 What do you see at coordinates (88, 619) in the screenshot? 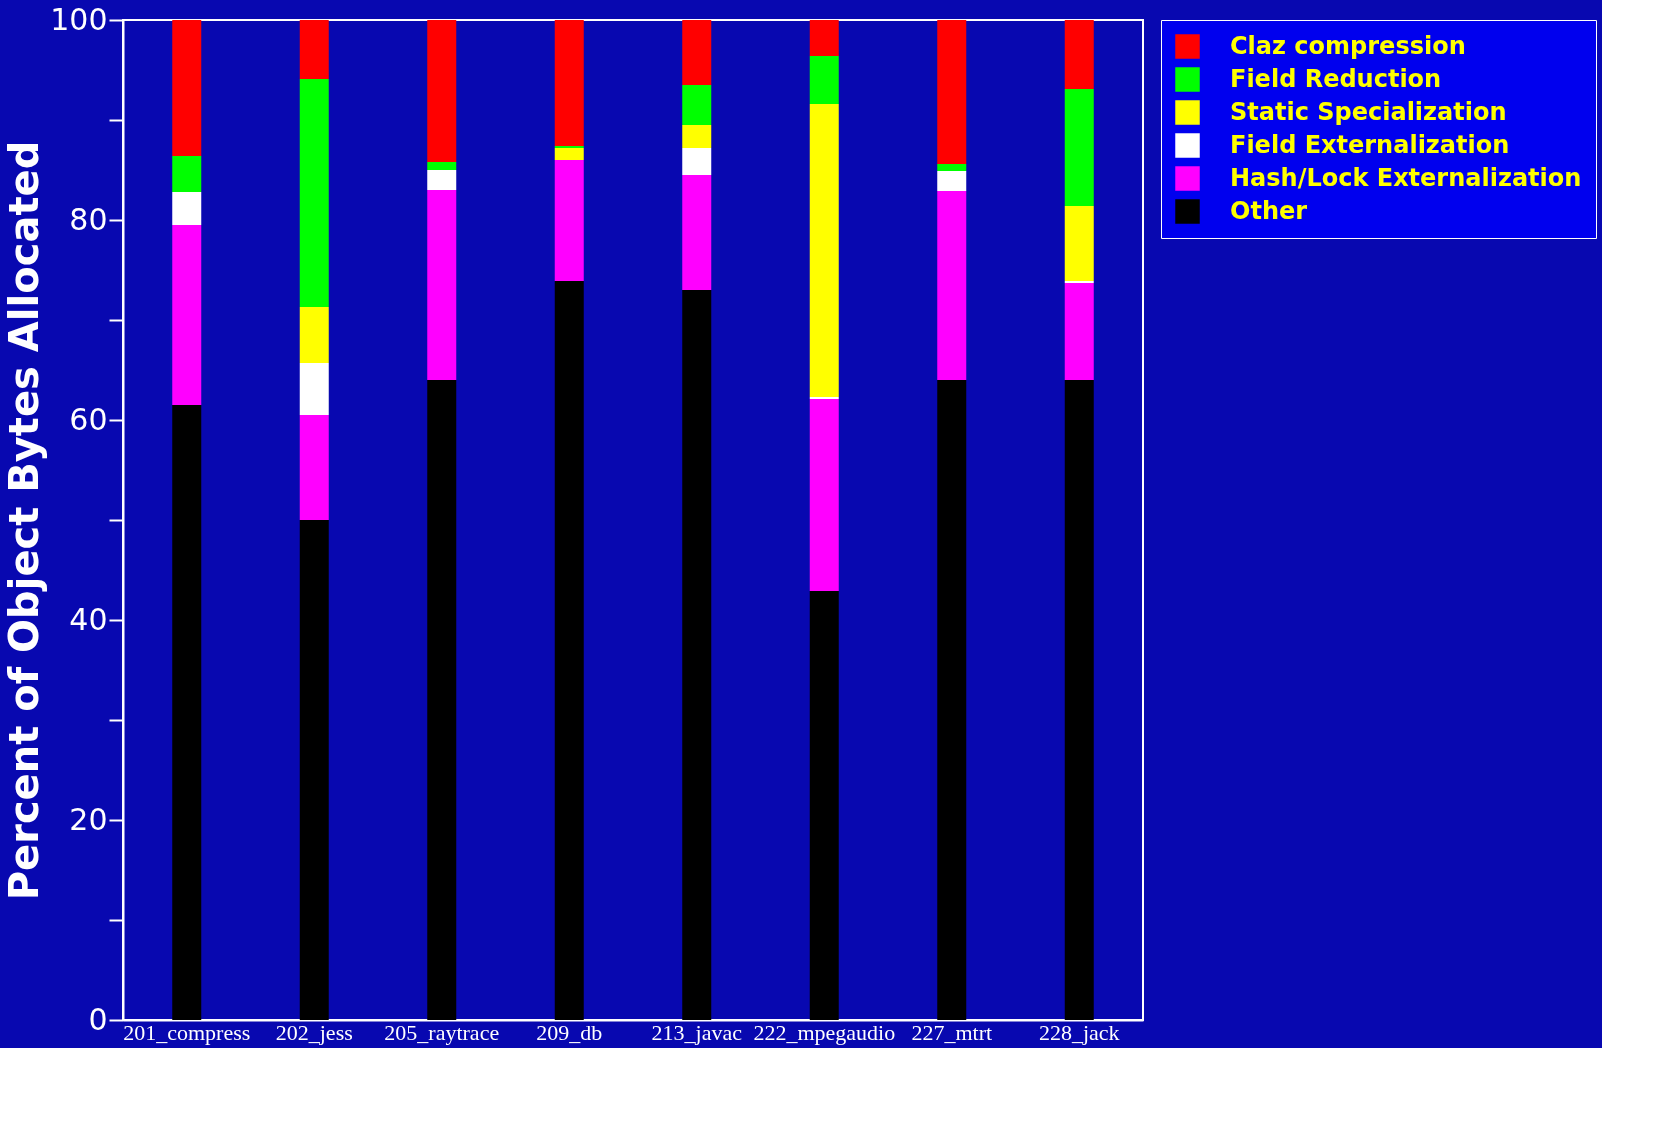
I see `y-tick-label: 40` at bounding box center [88, 619].